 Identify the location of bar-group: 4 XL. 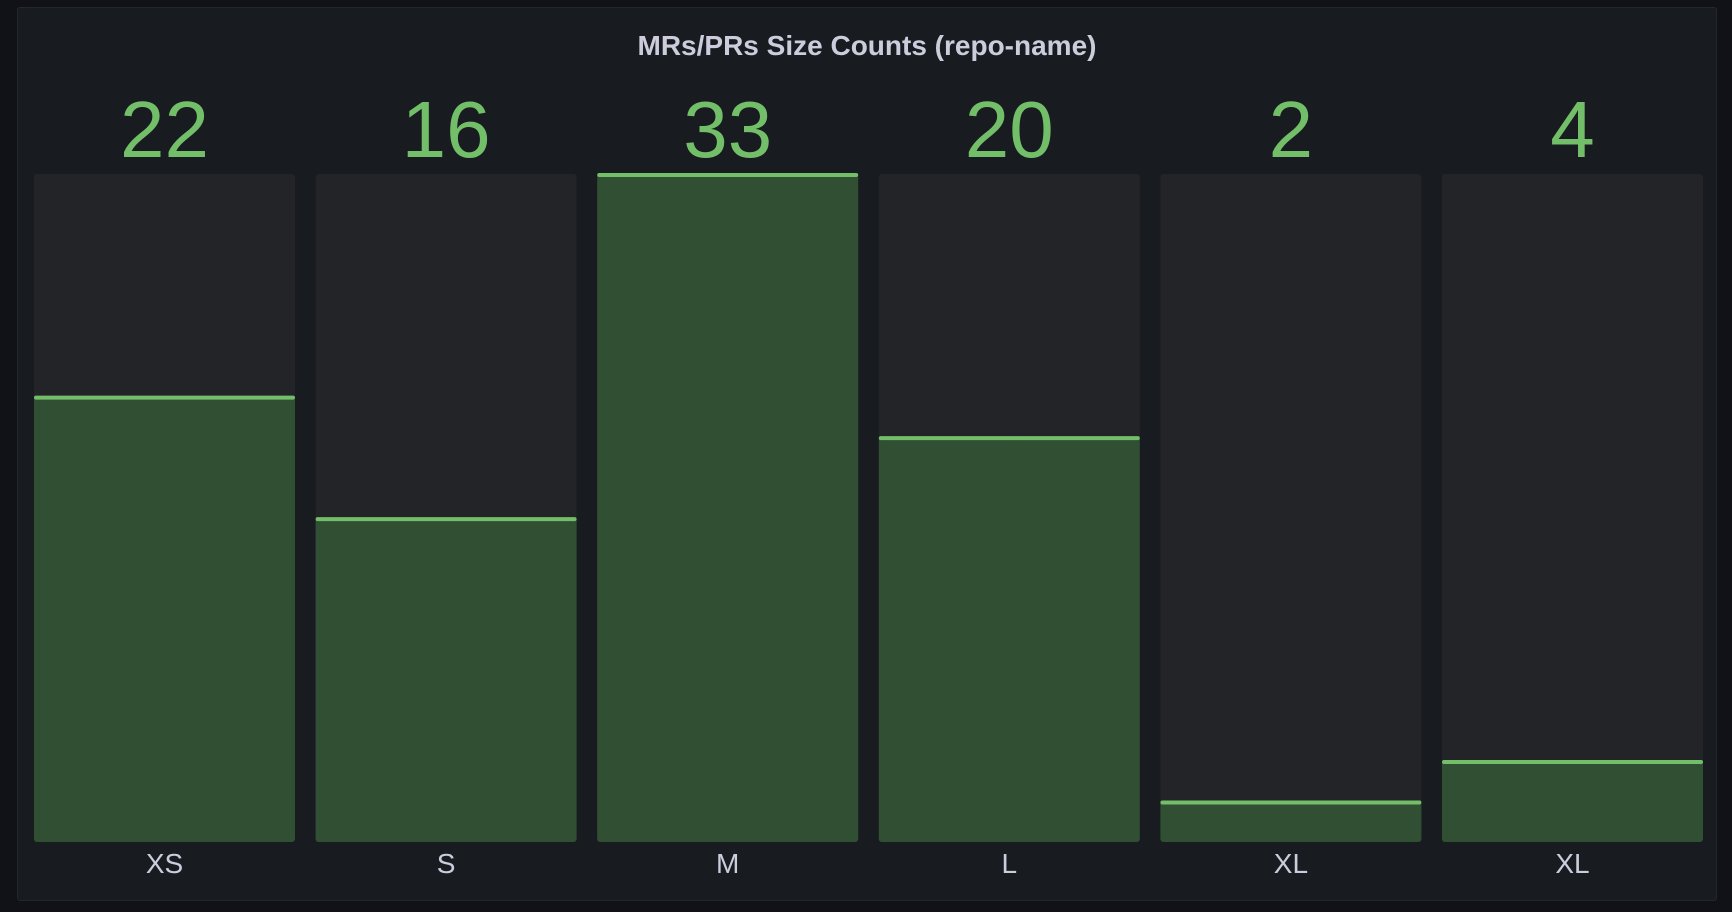
(1572, 482).